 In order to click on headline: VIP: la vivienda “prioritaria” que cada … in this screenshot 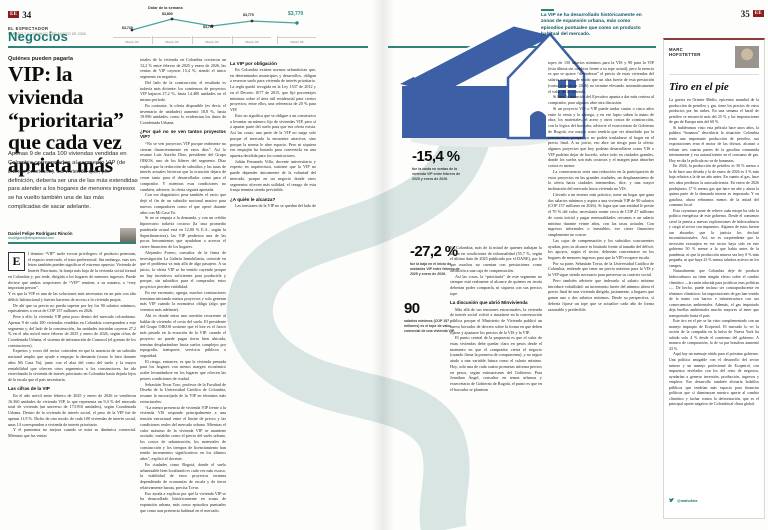, I will do `click(66, 120)`.